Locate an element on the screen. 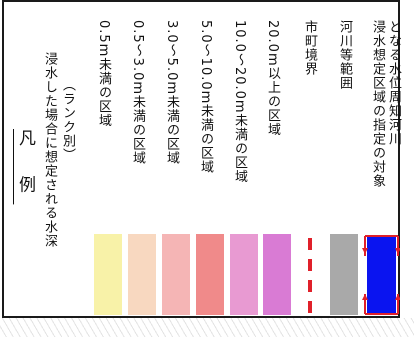 This screenshot has height=337, width=414. depth-label-2: 0.5～3.0m未満の区域 is located at coordinates (137, 93).